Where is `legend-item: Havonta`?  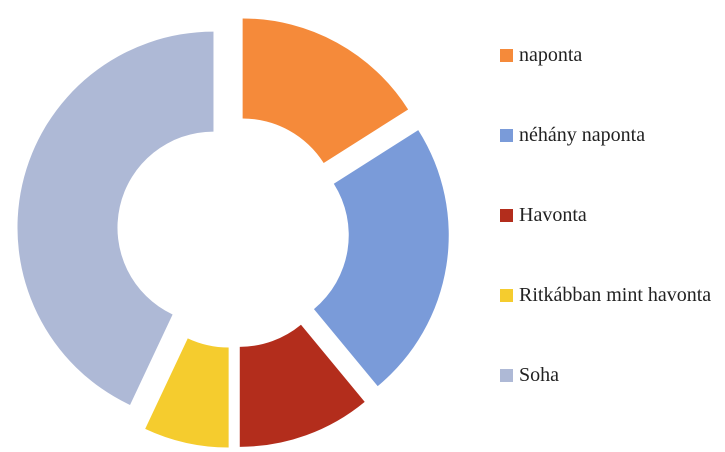 legend-item: Havonta is located at coordinates (610, 215).